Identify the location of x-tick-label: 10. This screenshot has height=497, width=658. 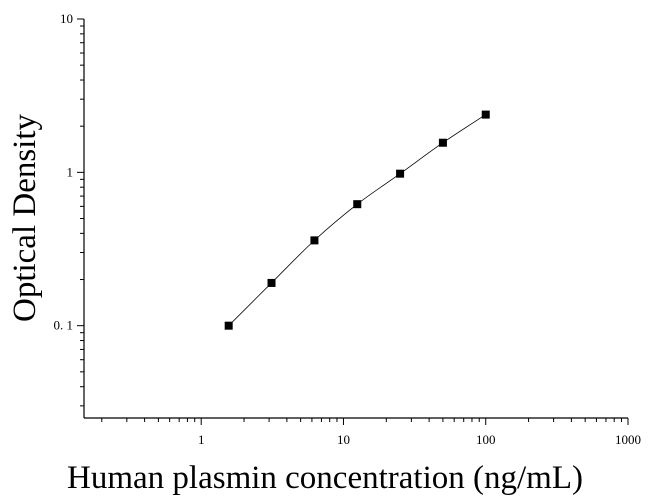
(343, 439).